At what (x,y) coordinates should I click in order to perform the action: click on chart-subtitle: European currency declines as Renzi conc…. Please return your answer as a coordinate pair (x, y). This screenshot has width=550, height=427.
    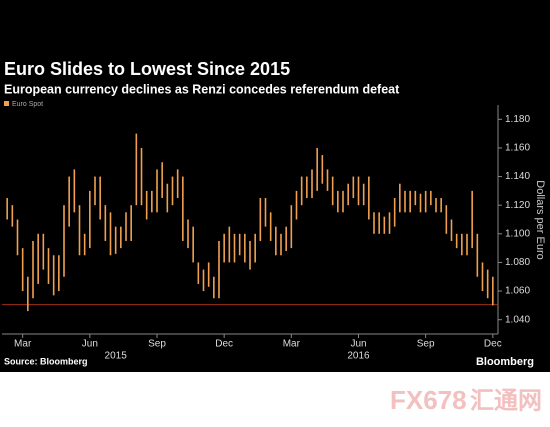
    Looking at the image, I should click on (202, 89).